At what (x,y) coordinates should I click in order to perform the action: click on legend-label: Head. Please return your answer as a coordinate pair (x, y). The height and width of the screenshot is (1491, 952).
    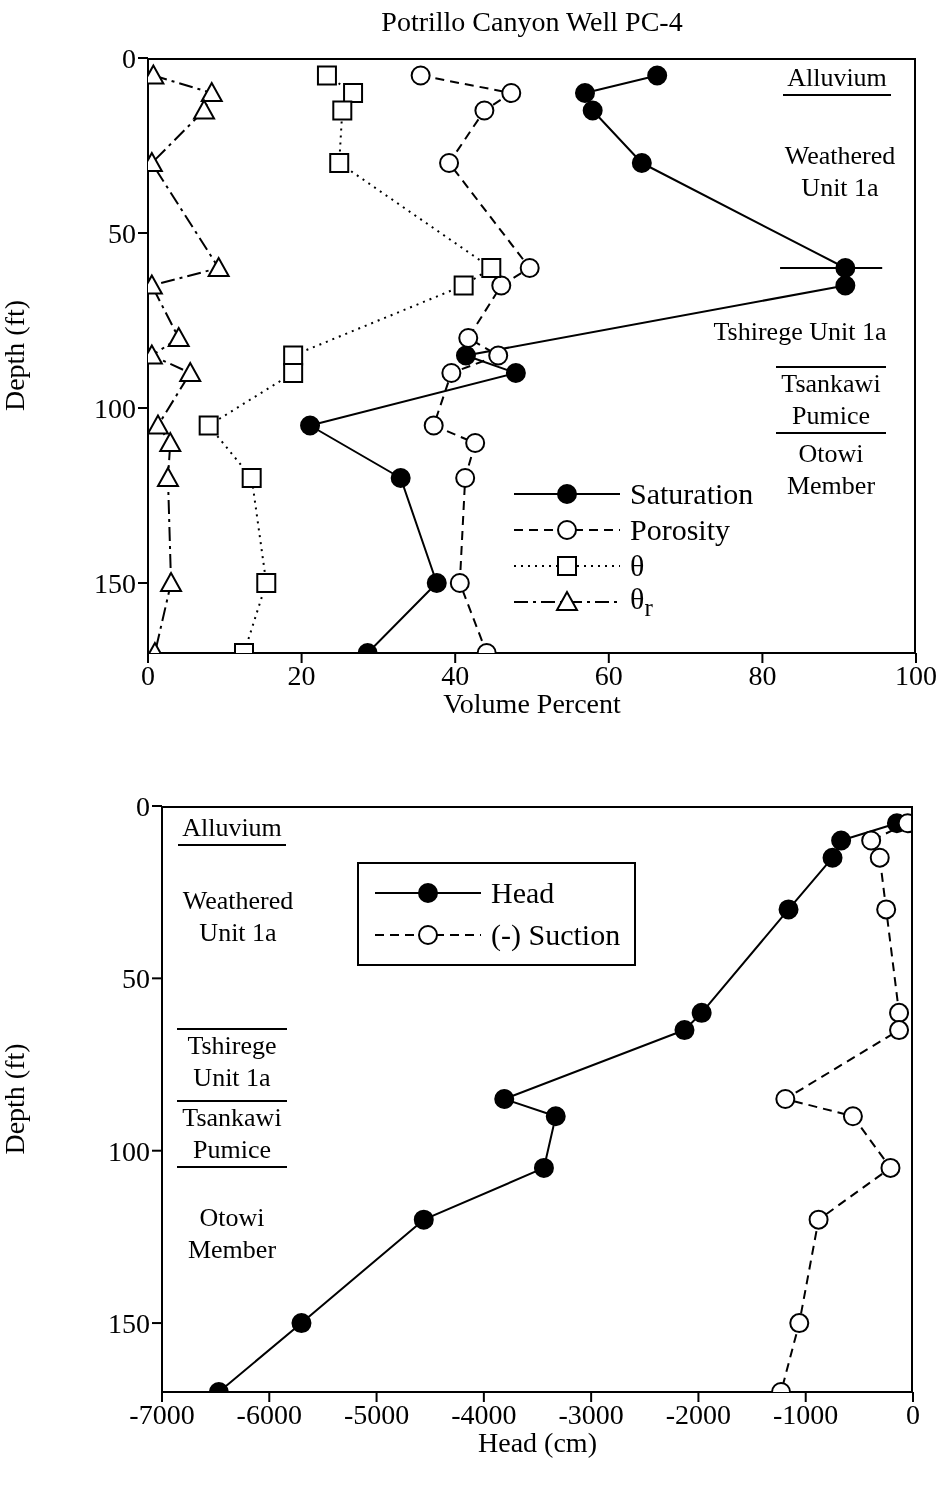
    Looking at the image, I should click on (523, 893).